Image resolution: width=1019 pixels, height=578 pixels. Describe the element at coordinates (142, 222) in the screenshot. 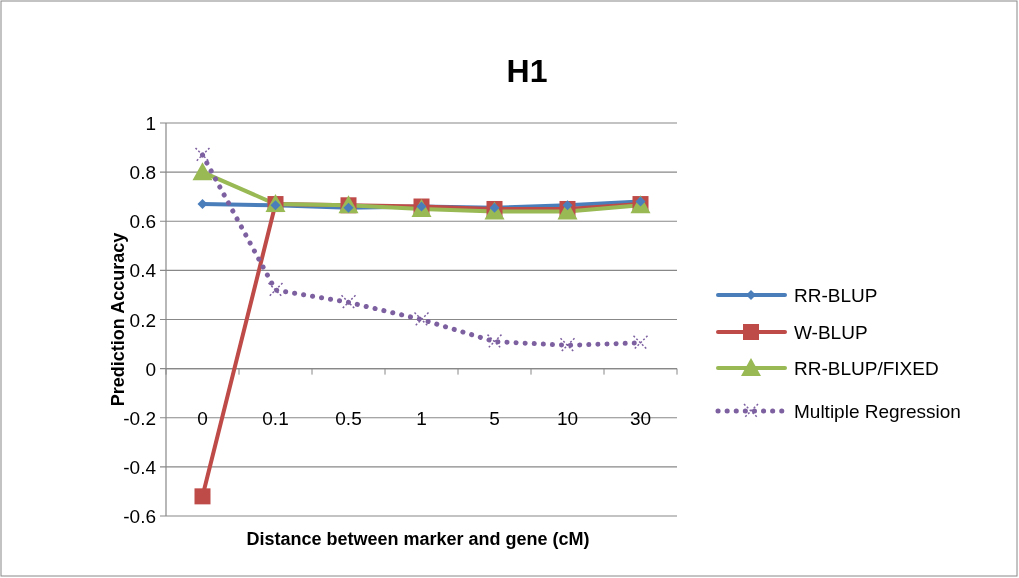

I see `y-tick-label: 0.6` at that location.